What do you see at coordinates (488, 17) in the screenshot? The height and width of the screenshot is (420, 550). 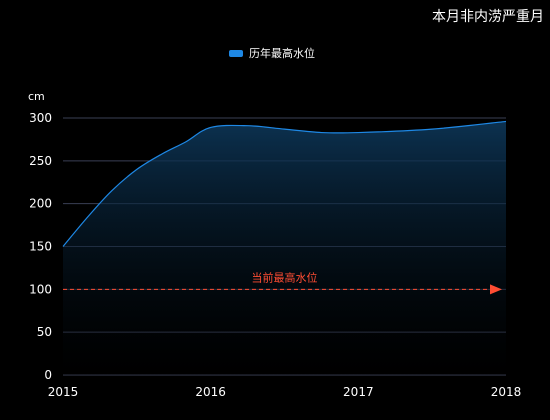 I see `chart-title: 本月非内涝严重月` at bounding box center [488, 17].